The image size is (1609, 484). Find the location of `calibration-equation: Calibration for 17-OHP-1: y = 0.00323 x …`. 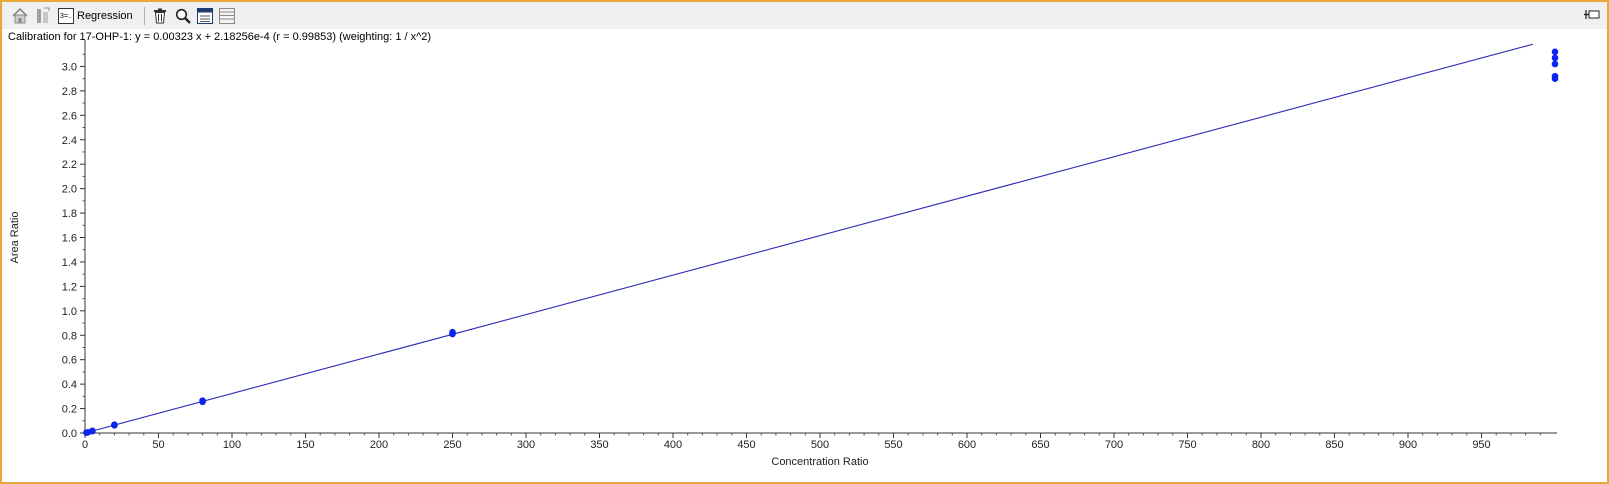

calibration-equation: Calibration for 17-OHP-1: y = 0.00323 x … is located at coordinates (220, 37).